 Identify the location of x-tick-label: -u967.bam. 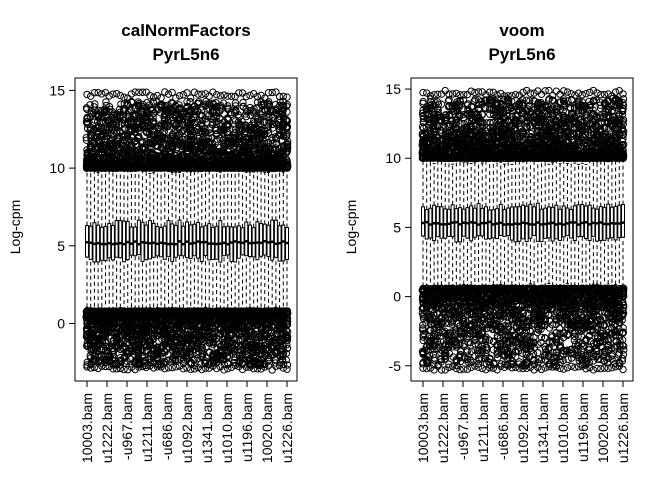
(127, 426).